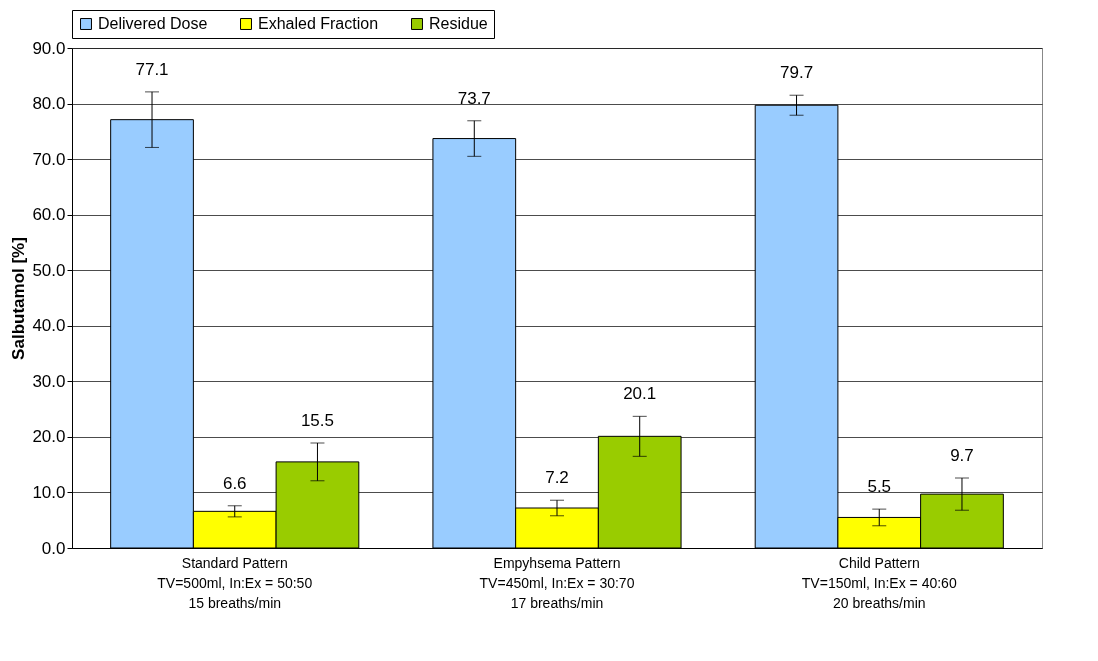 The height and width of the screenshot is (661, 1098). What do you see at coordinates (962, 455) in the screenshot?
I see `data-label: 9.7` at bounding box center [962, 455].